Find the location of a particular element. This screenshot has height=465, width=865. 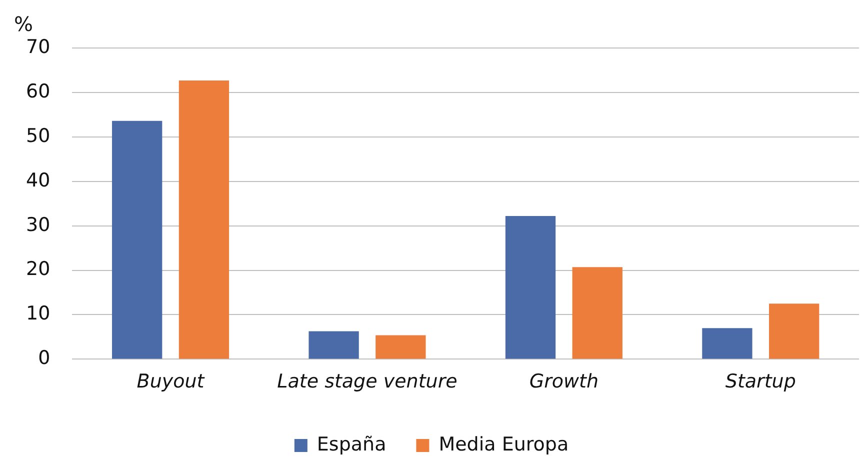

y-tick-label: 0 is located at coordinates (44, 358).